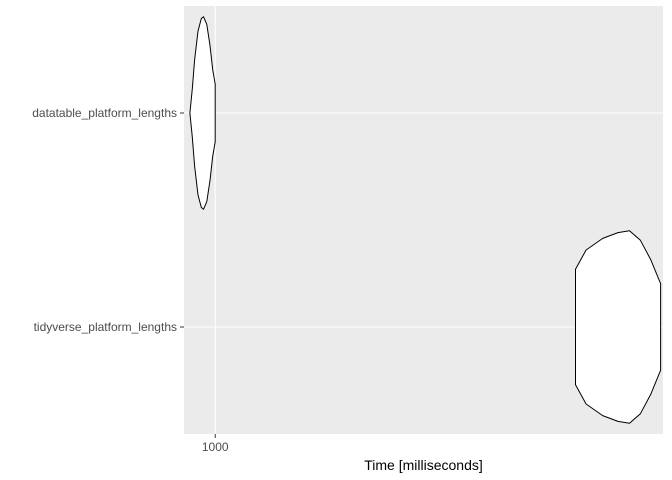 Image resolution: width=672 pixels, height=480 pixels. I want to click on violin-datatable_platform_lengths, so click(202, 113).